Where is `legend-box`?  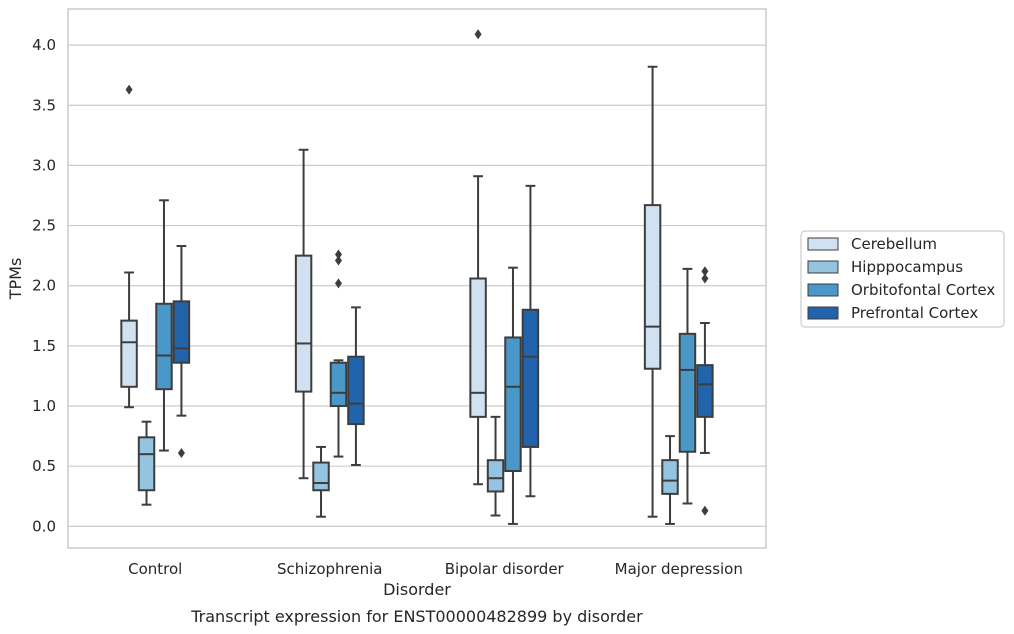
legend-box is located at coordinates (902, 279).